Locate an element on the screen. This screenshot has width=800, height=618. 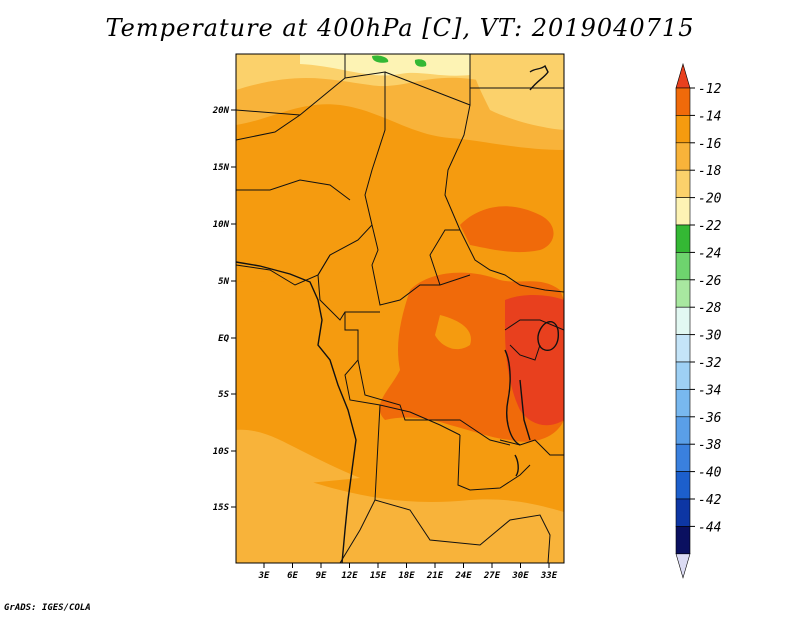
lat-tick-label: 10N is located at coordinates (221, 225).